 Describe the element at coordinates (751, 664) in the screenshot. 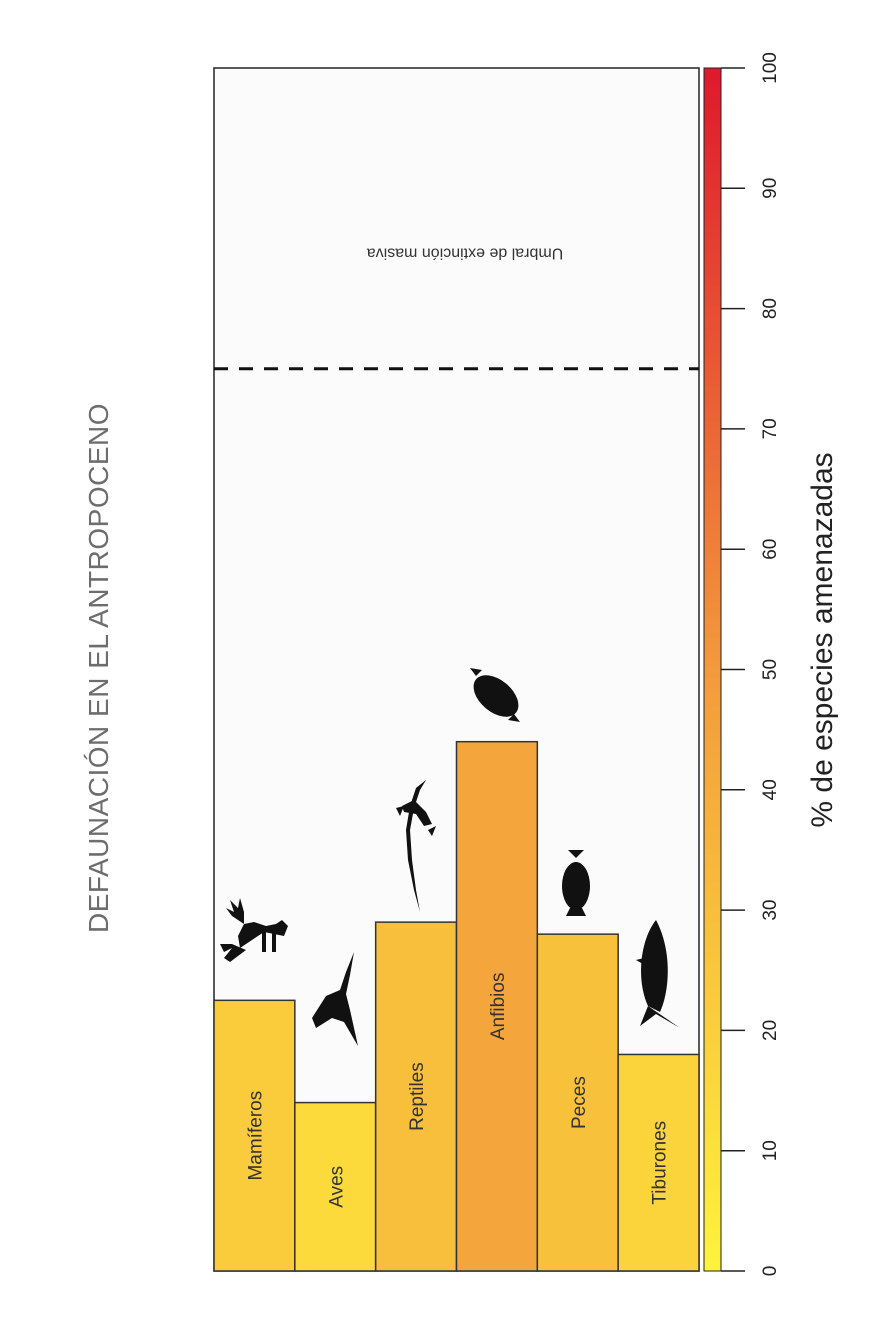

I see `colorbar-ticks: 0 10 20 30 40 50 60 70 80 90 100` at that location.